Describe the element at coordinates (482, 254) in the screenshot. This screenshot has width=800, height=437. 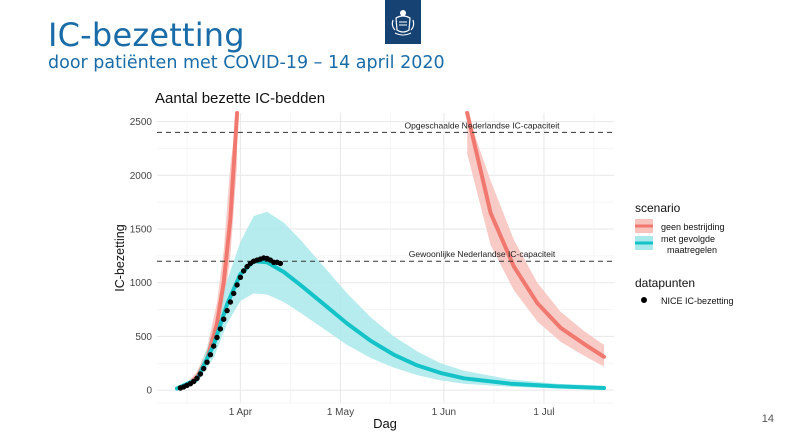
I see `reference-label-1200: Gewoonlijke Nederlandse IC-capaciteit` at that location.